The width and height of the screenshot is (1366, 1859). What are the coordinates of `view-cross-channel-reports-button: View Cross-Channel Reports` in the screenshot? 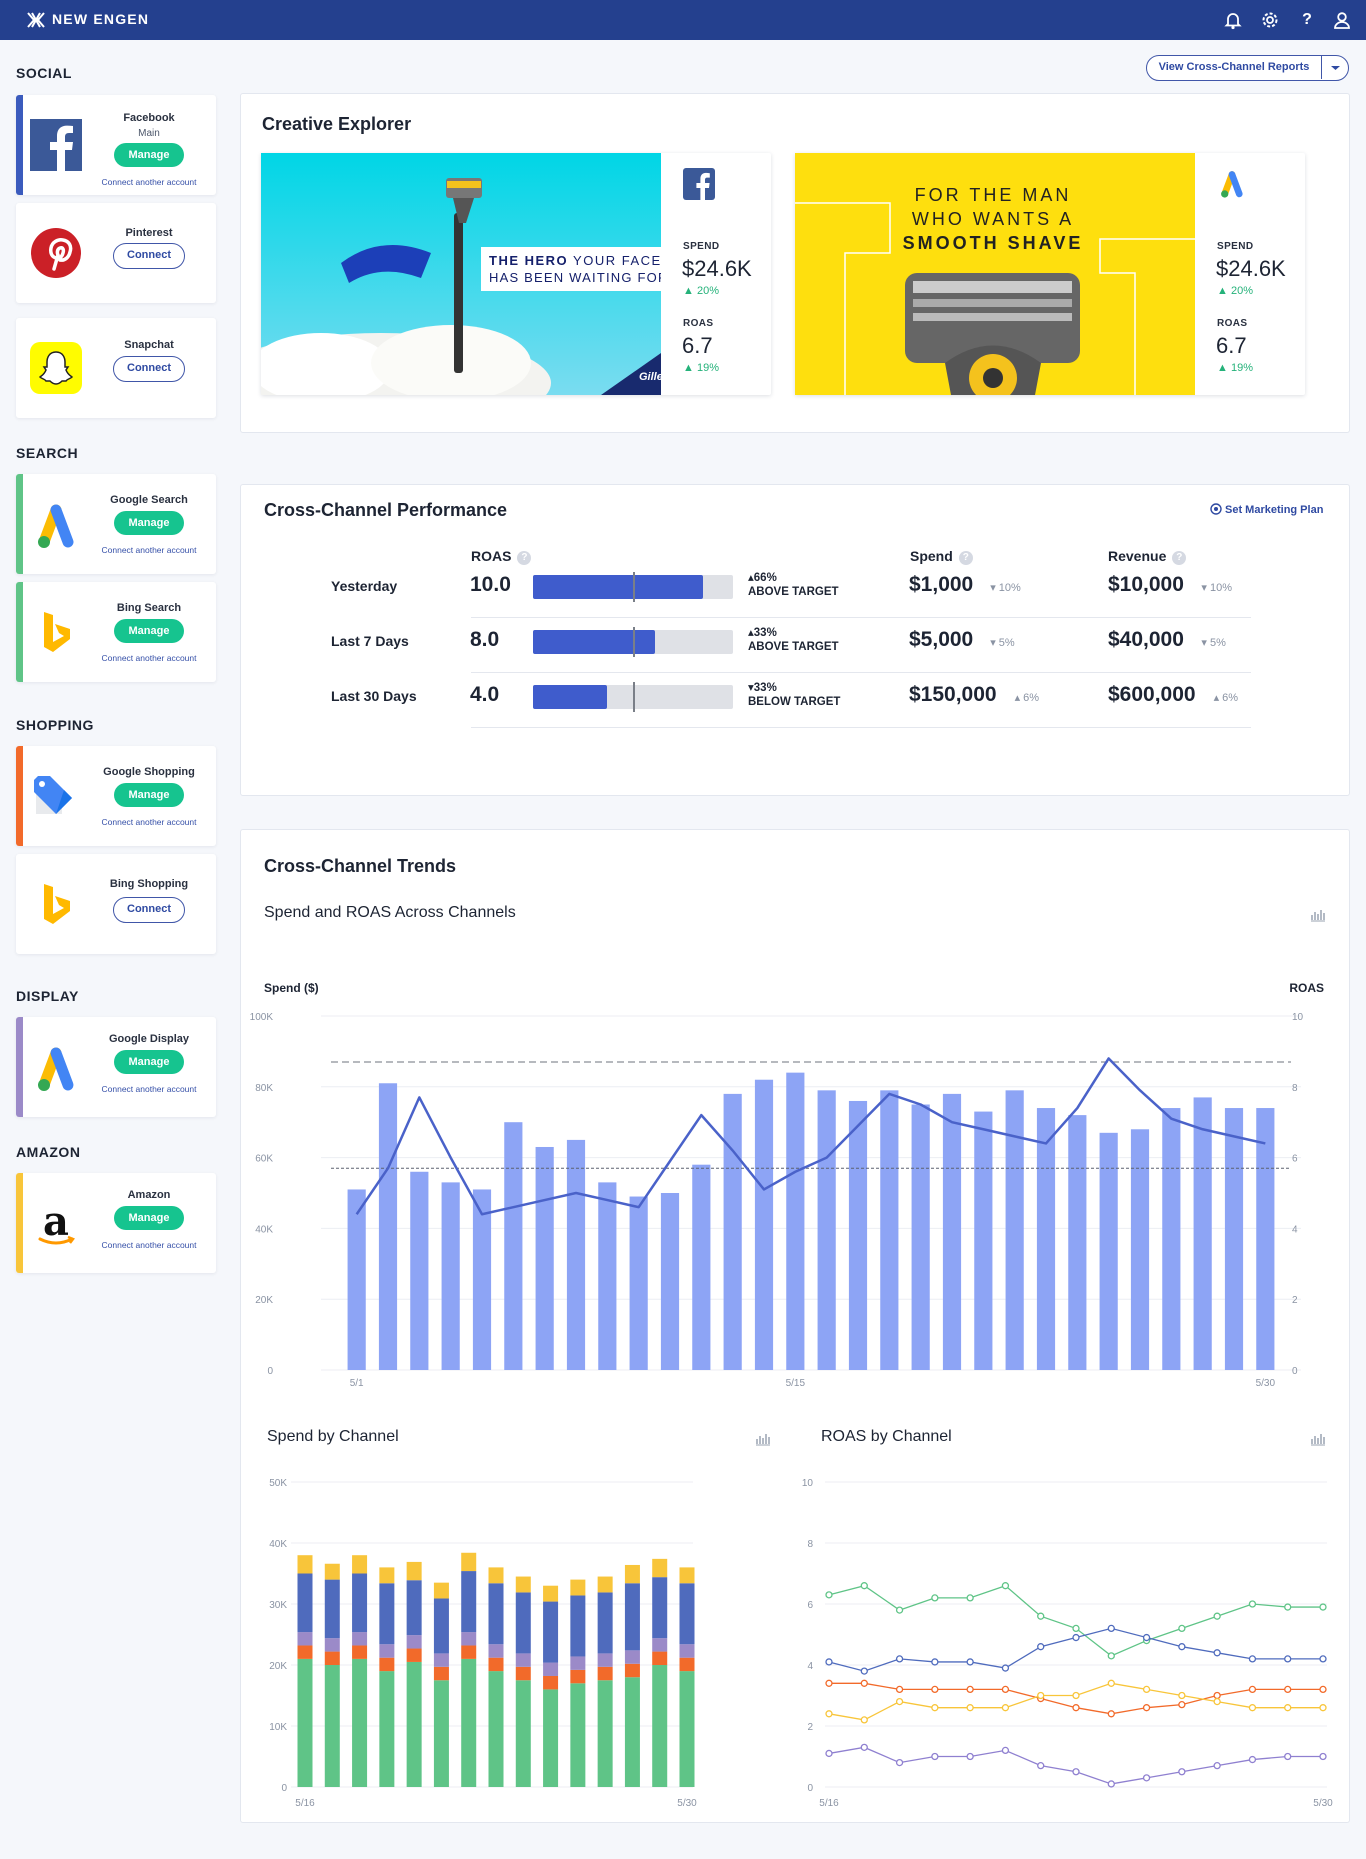 It's located at (1247, 68).